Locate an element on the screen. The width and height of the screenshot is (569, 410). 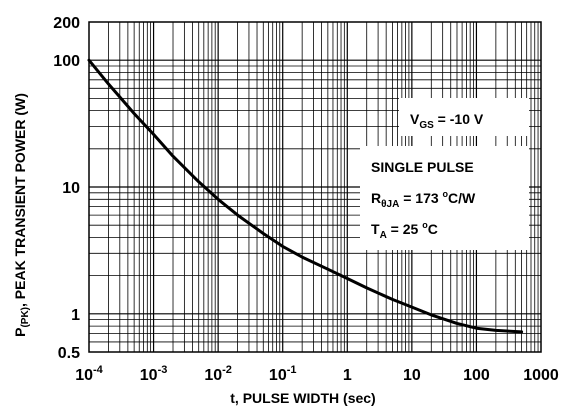
vgs-annotation-box is located at coordinates (464, 117).